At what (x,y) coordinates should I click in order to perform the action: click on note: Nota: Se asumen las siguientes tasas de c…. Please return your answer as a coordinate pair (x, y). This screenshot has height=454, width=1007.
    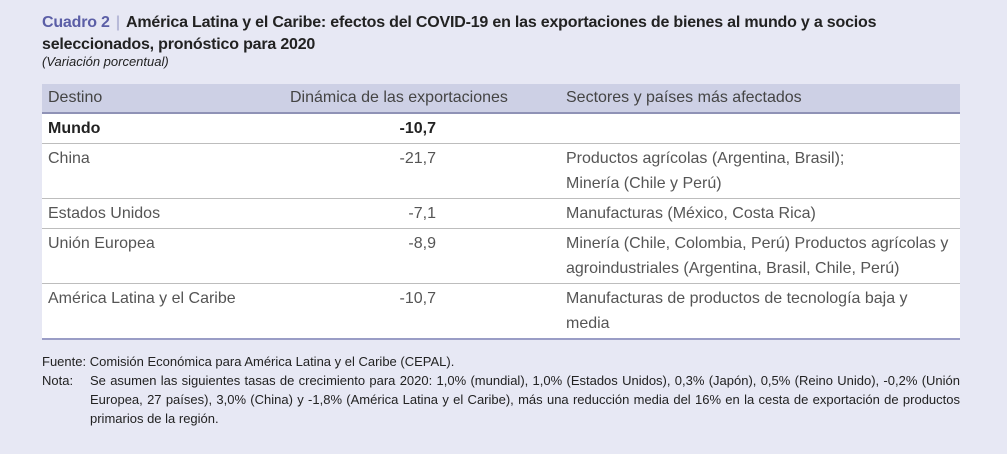
    Looking at the image, I should click on (501, 399).